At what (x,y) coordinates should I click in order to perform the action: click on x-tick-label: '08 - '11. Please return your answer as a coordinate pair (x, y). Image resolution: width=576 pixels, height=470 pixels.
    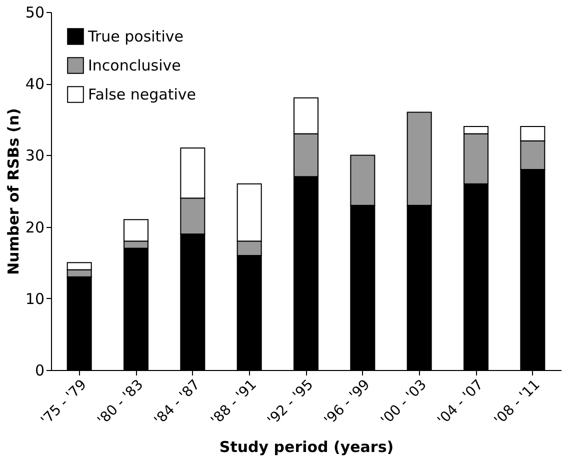
    Looking at the image, I should click on (517, 402).